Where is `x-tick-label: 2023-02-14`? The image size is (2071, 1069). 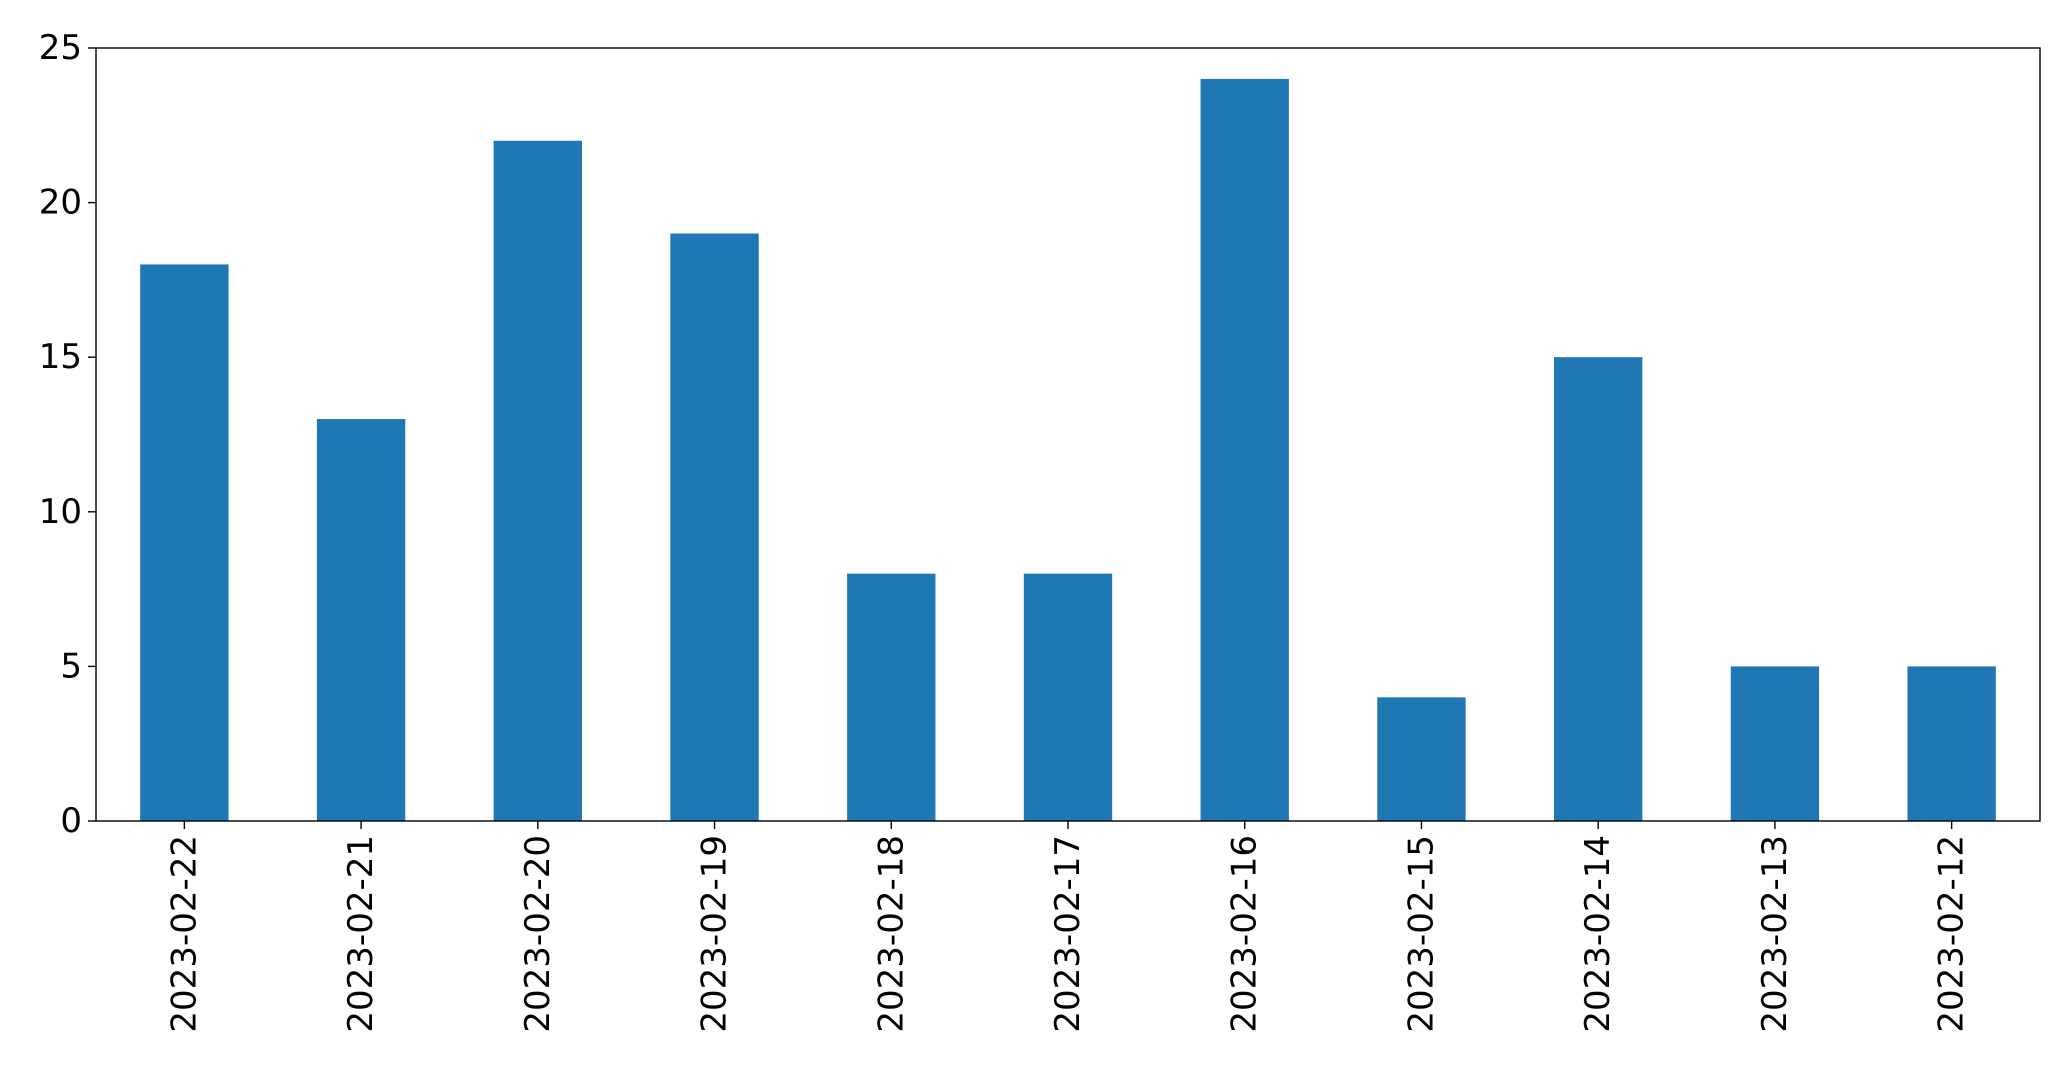 x-tick-label: 2023-02-14 is located at coordinates (1598, 934).